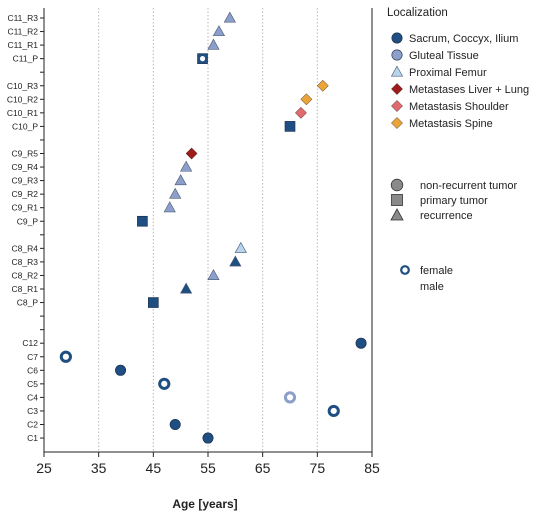 This screenshot has width=550, height=520. I want to click on data-point-c8-p, so click(153, 302).